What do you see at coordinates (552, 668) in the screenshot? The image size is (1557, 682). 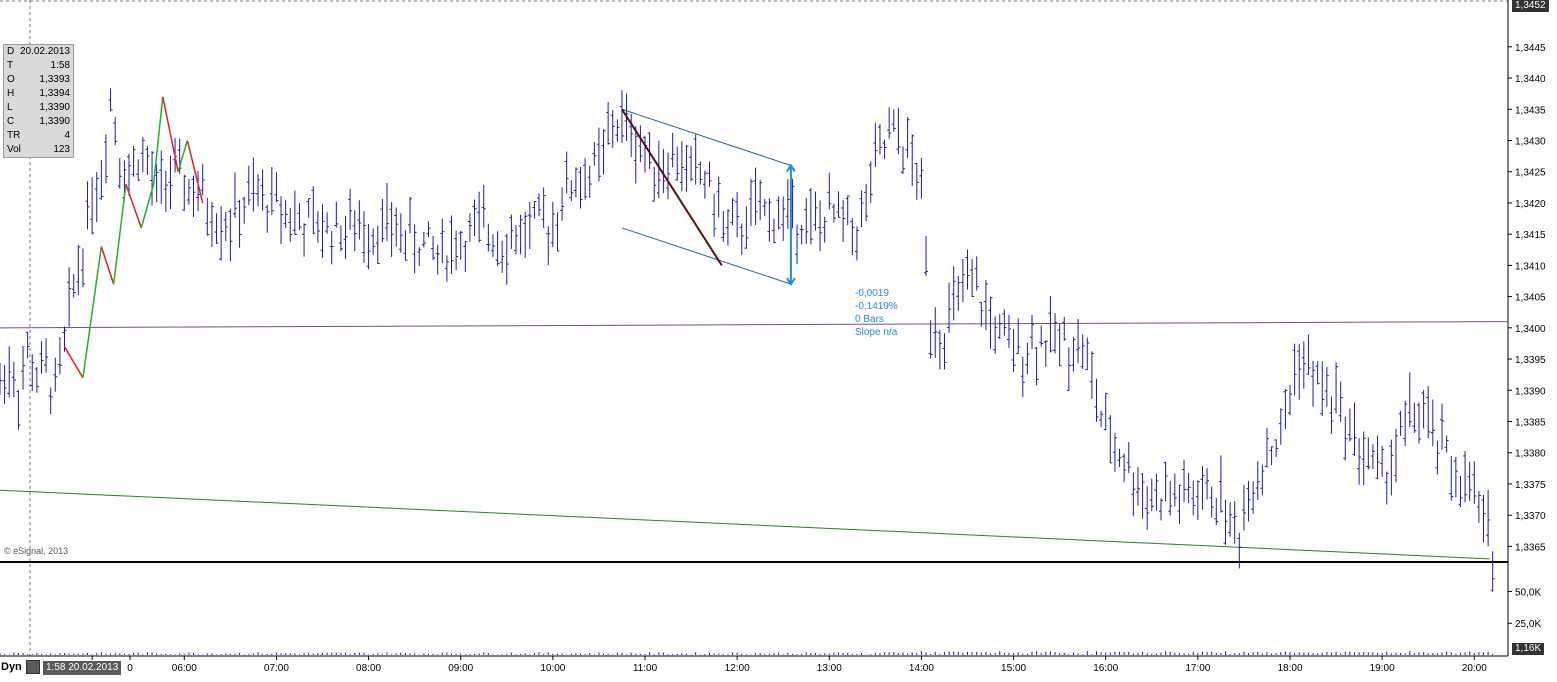 I see `x-tick-label: 10:00` at bounding box center [552, 668].